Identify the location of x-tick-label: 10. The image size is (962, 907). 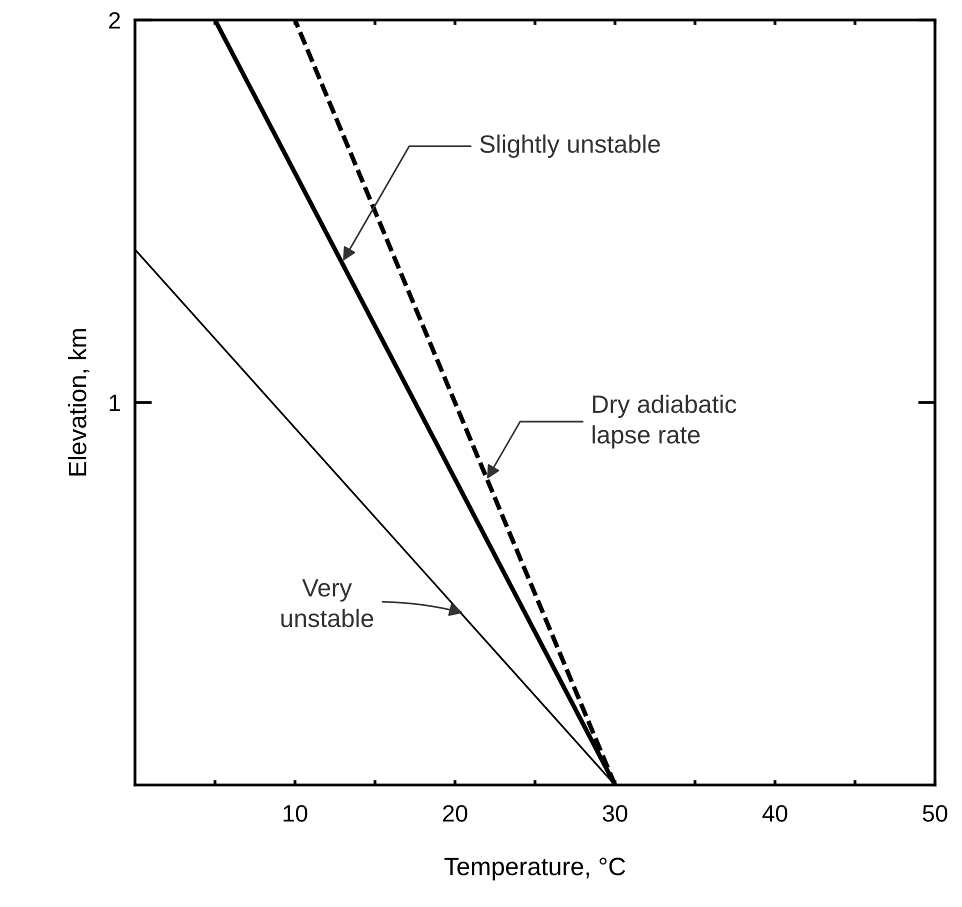
(296, 813).